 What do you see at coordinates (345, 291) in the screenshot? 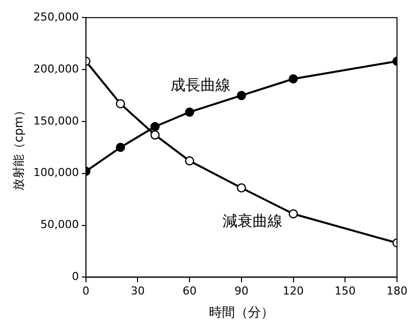
I see `x-tick-label: 150` at bounding box center [345, 291].